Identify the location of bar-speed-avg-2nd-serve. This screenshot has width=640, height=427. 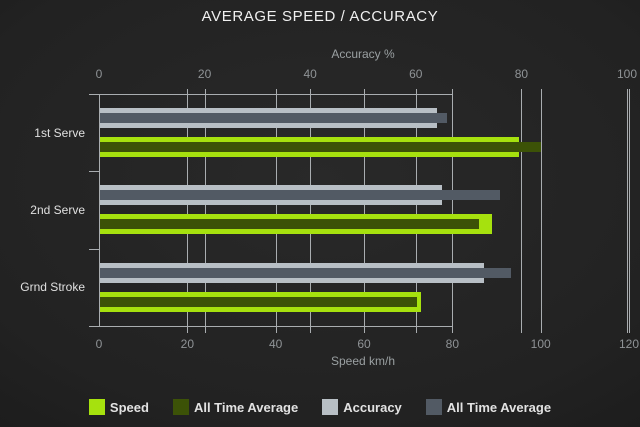
(289, 224).